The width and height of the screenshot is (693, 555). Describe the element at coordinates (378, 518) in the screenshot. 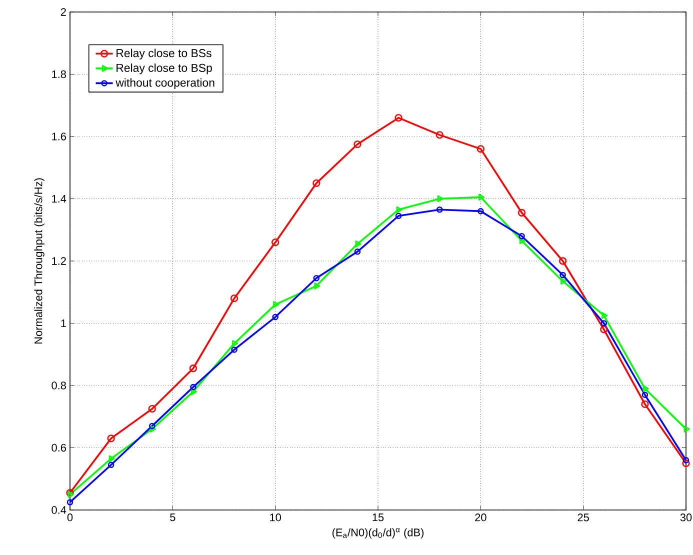

I see `x-tick-label: 15` at that location.